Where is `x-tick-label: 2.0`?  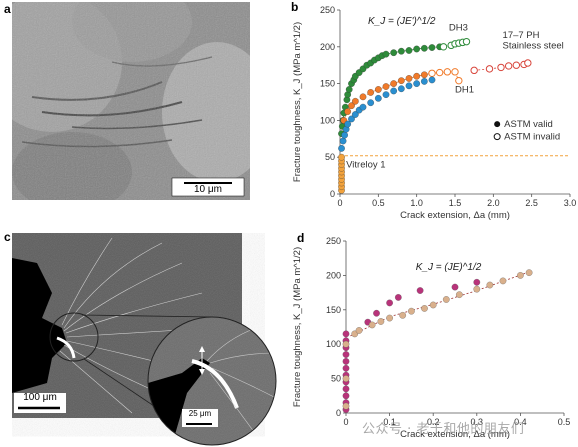
x-tick-label: 2.0 is located at coordinates (493, 203).